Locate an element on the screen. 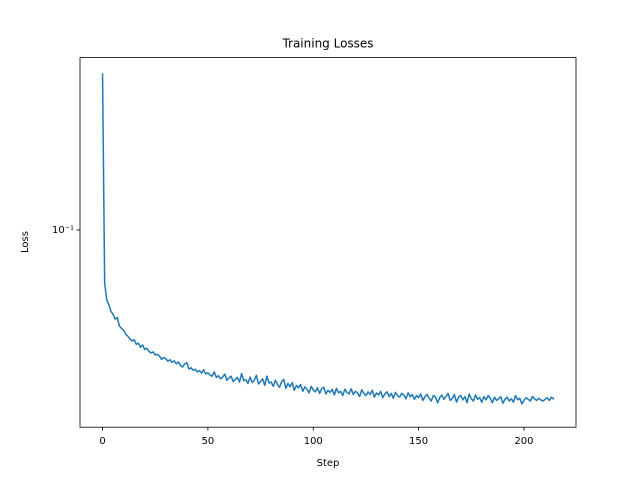 The image size is (640, 480). y-axis-label: Loss is located at coordinates (25, 242).